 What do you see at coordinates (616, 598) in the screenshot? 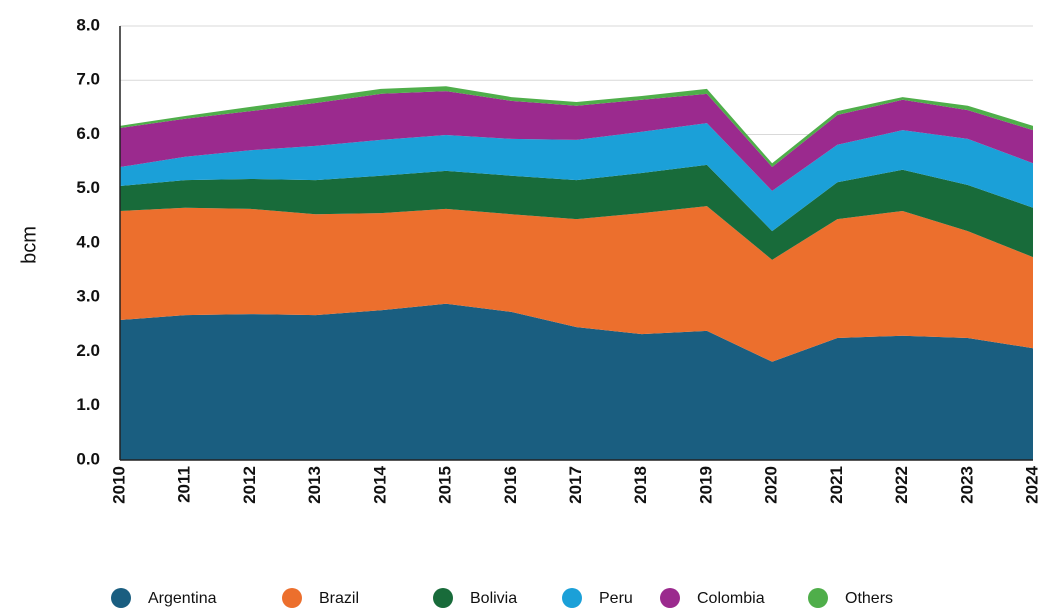
I see `legend-label: Peru` at bounding box center [616, 598].